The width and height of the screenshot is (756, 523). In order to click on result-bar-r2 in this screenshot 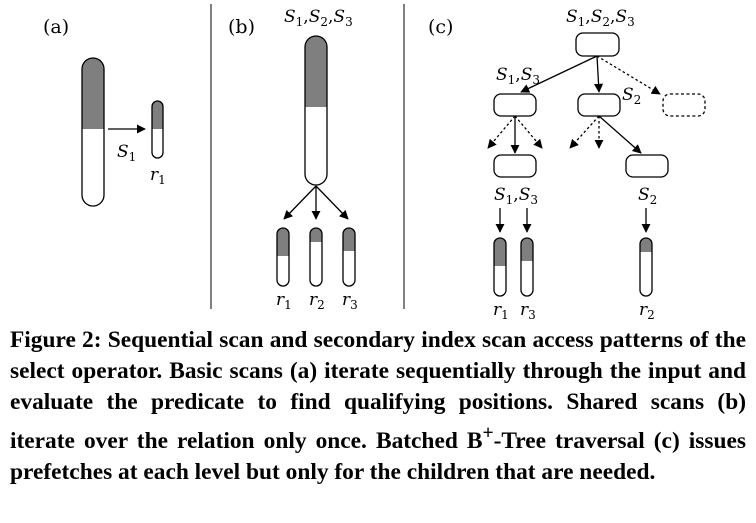, I will do `click(316, 257)`.